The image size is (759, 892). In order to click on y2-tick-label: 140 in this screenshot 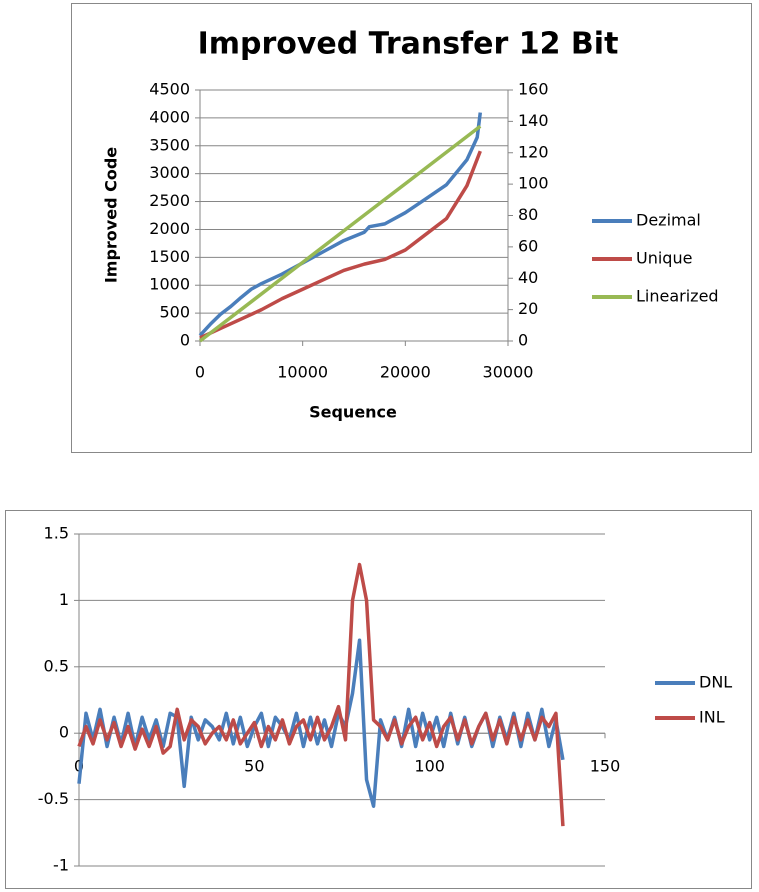, I will do `click(533, 120)`.